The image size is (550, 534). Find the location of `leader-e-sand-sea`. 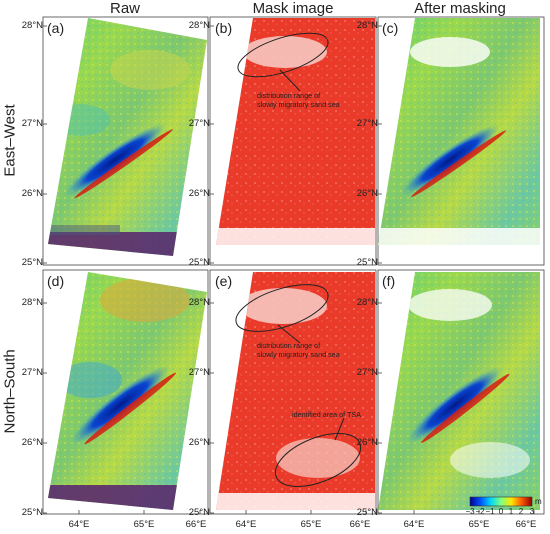

leader-e-sand-sea is located at coordinates (289, 334).